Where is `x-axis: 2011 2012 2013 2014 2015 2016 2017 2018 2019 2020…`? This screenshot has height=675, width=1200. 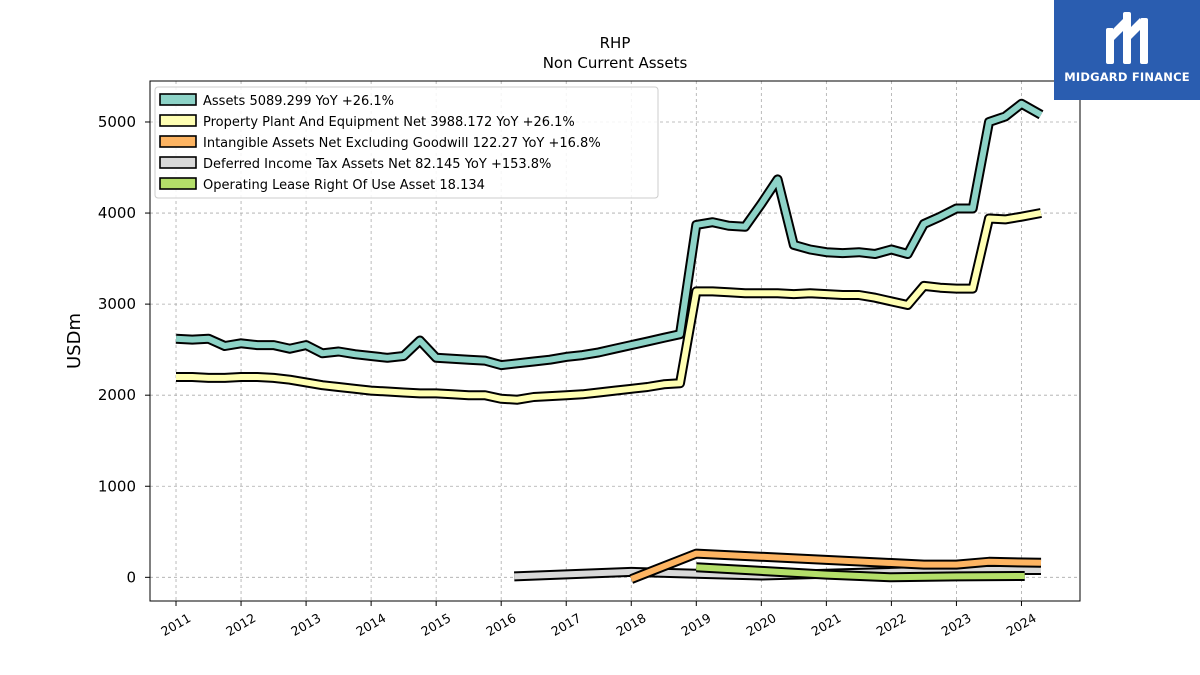 x-axis: 2011 2012 2013 2014 2015 2016 2017 2018 2019 2020… is located at coordinates (598, 620).